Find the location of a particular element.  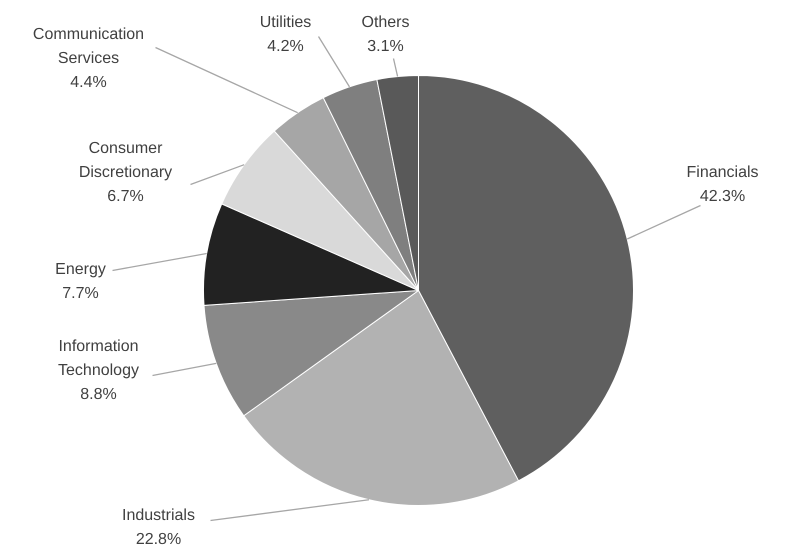

slice-label: Others is located at coordinates (385, 22).